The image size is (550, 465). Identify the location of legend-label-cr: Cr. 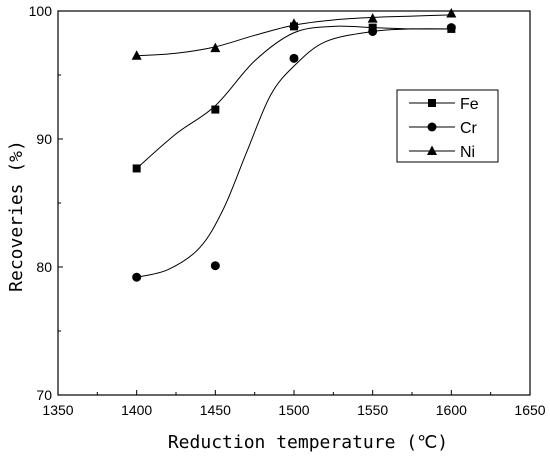
(469, 128).